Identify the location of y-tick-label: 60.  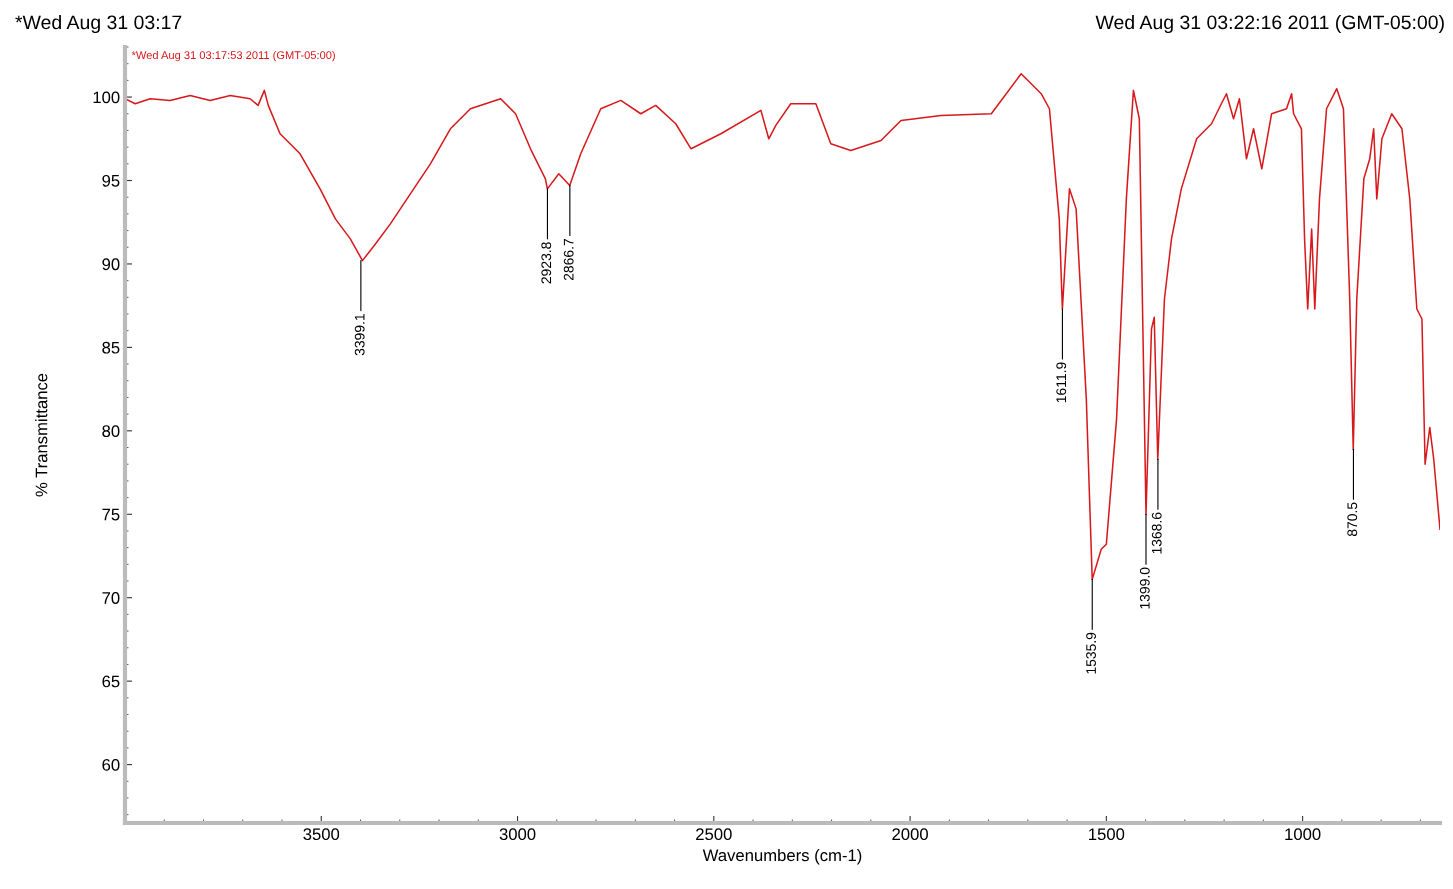
(111, 764).